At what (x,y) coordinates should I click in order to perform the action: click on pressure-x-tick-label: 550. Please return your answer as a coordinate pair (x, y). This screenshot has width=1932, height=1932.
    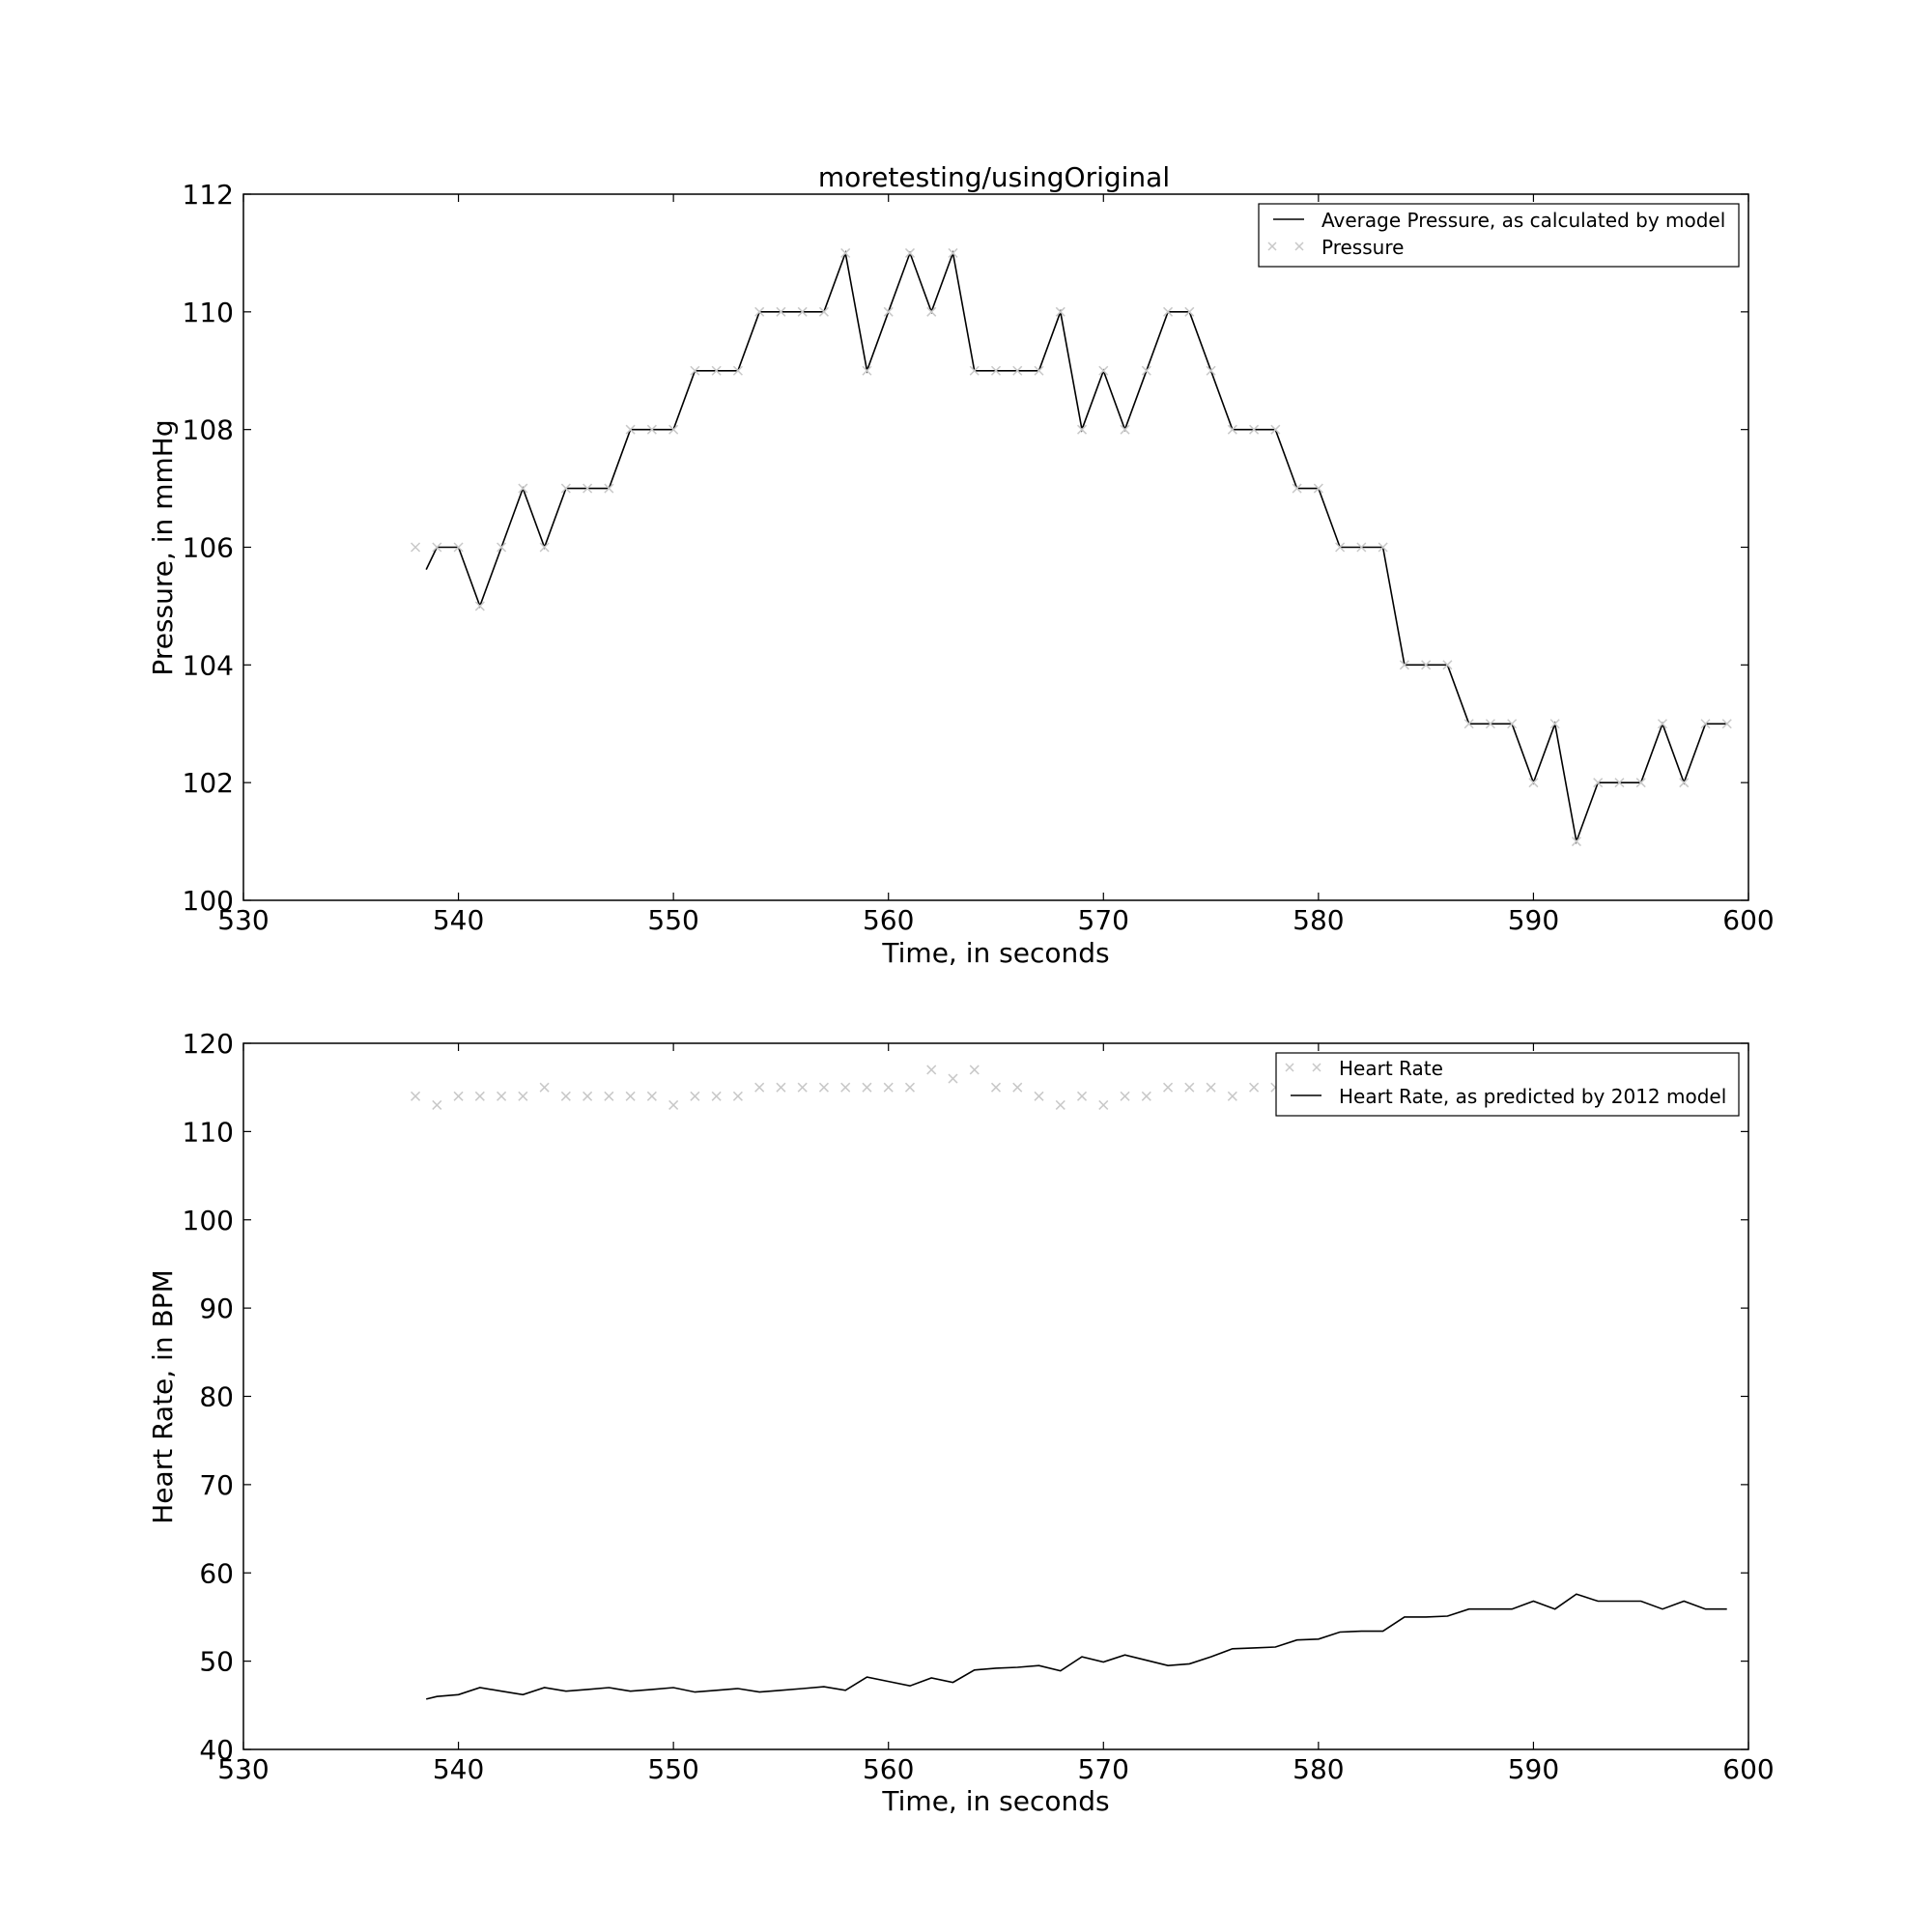
    Looking at the image, I should click on (672, 920).